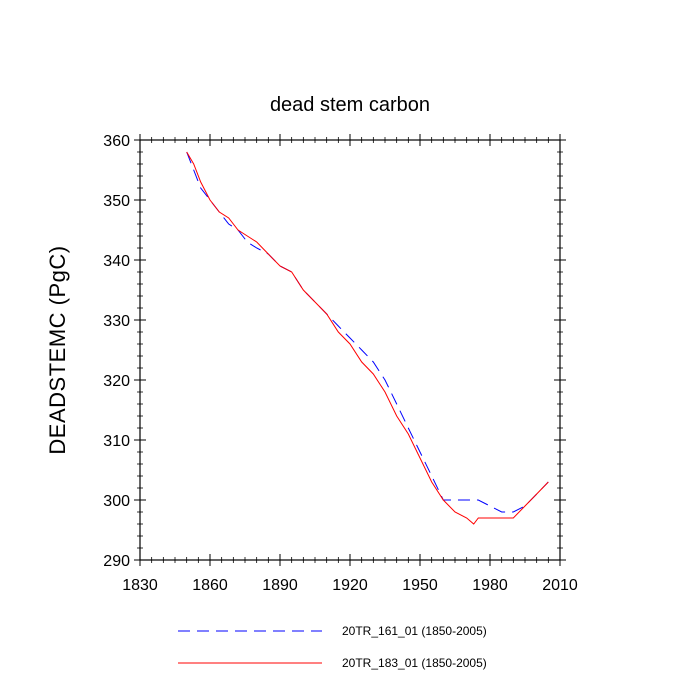 This screenshot has width=700, height=700. I want to click on y-tick-label: 330, so click(116, 321).